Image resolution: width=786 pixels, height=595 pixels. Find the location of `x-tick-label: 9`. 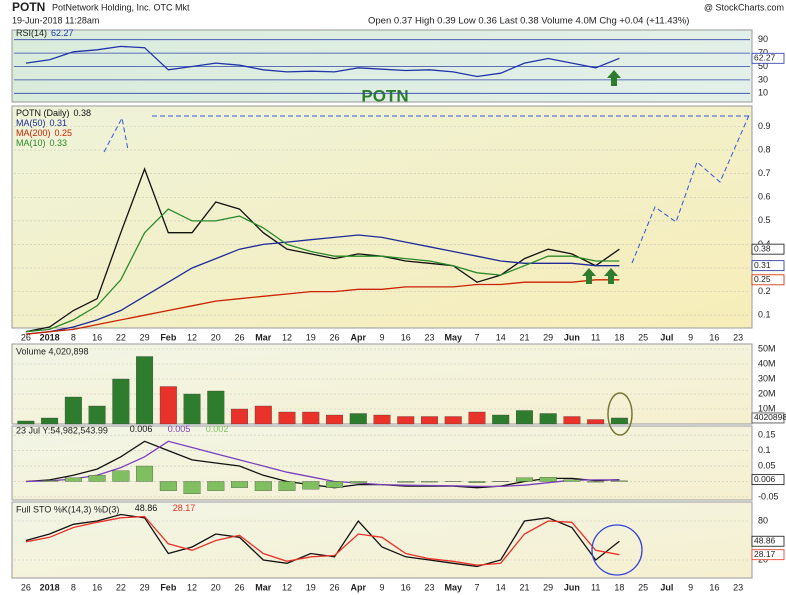

x-tick-label: 9 is located at coordinates (690, 337).